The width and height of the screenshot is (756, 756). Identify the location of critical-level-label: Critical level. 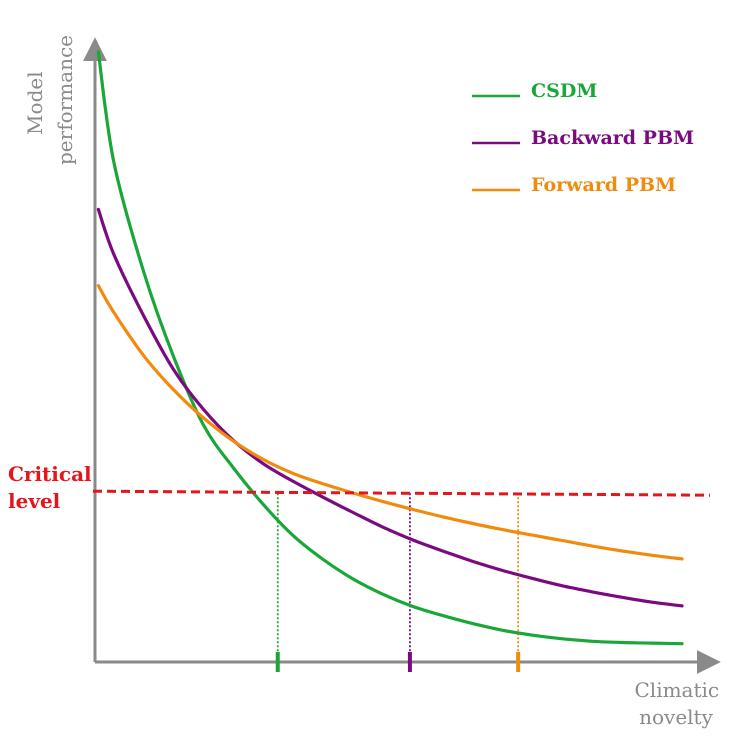
(53, 487).